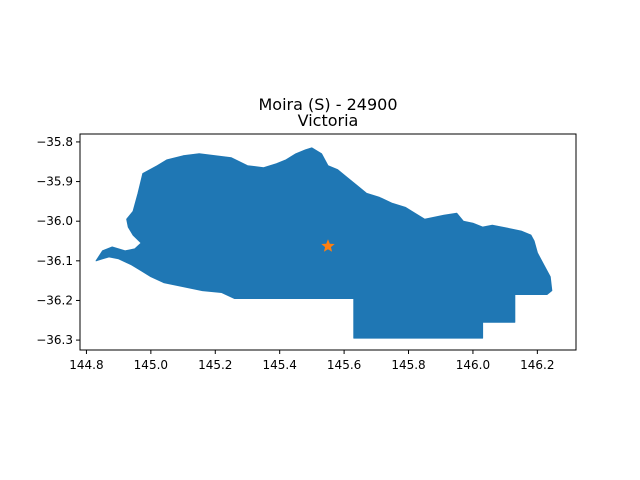  I want to click on x-tick-label: 145.8, so click(408, 365).